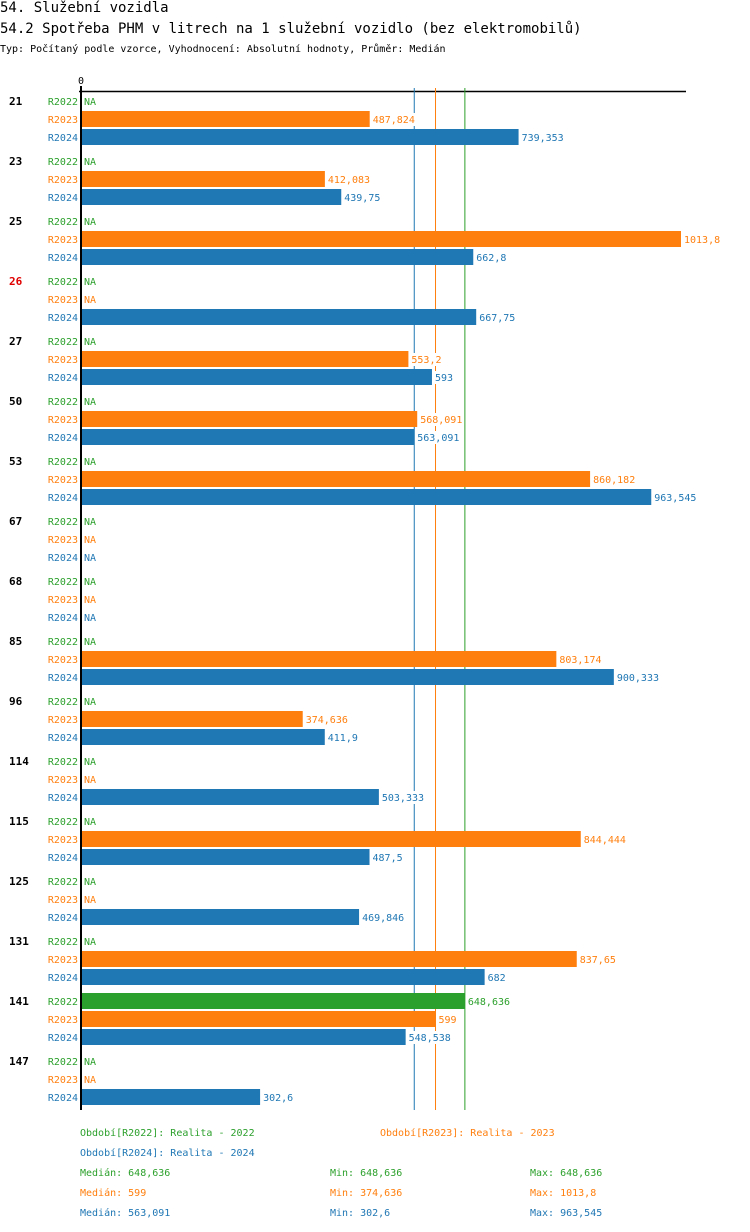 This screenshot has height=1232, width=750. Describe the element at coordinates (19, 821) in the screenshot. I see `category-label: 115` at that location.